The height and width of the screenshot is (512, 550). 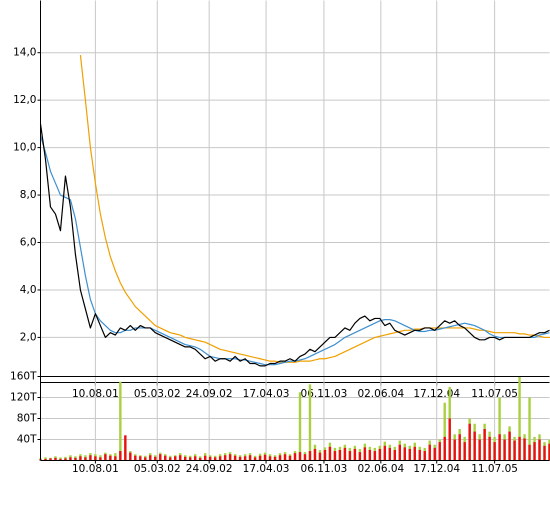 What do you see at coordinates (436, 469) in the screenshot?
I see `x-tick-label: 17.12.04` at bounding box center [436, 469].